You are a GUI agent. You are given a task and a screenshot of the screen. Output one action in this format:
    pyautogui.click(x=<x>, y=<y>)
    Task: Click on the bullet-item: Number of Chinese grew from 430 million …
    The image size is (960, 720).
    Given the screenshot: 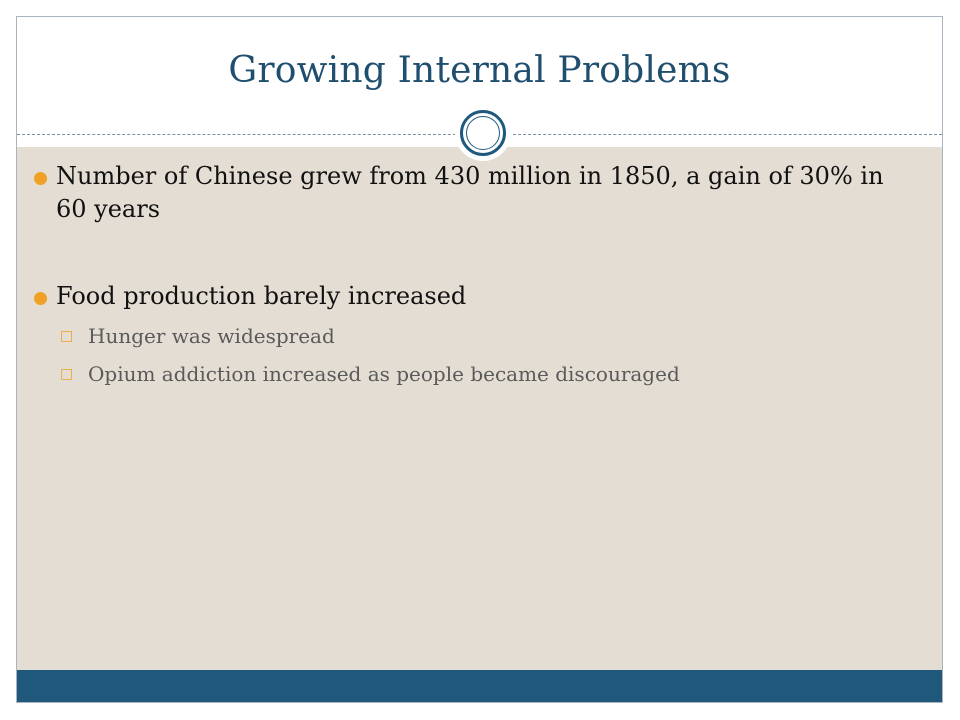 What is the action you would take?
    pyautogui.click(x=470, y=193)
    